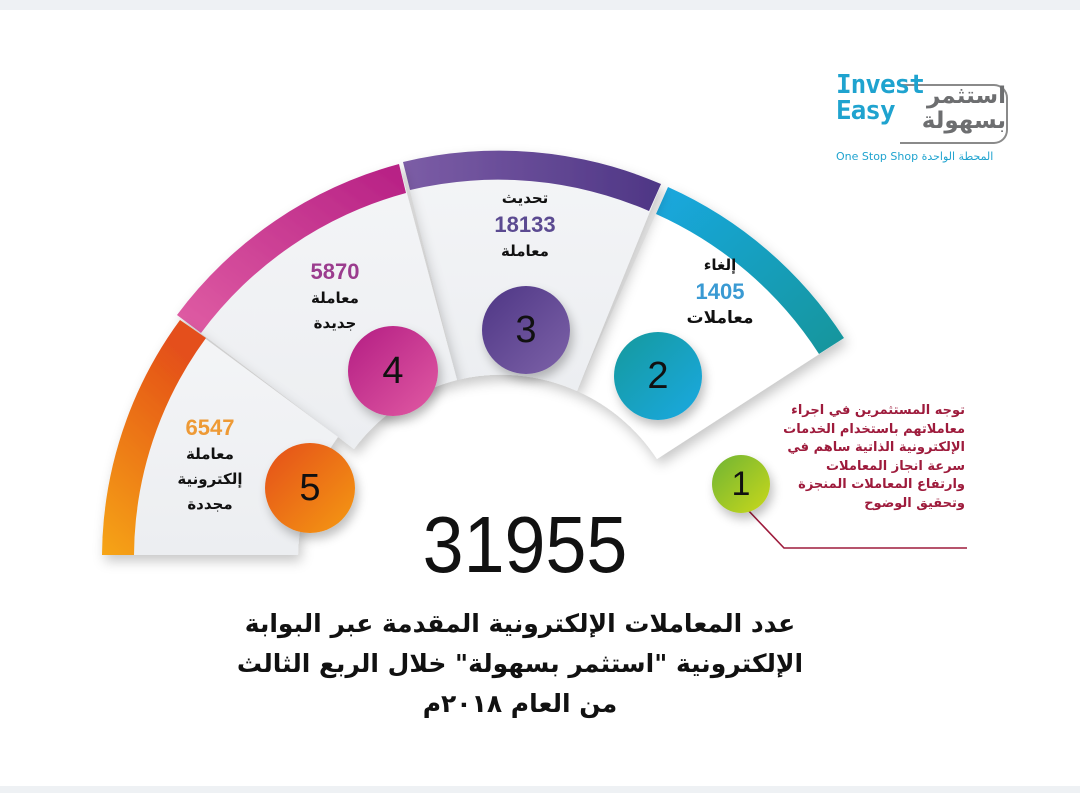 This screenshot has height=793, width=1080. I want to click on segment-5-unit-line1: معاملة, so click(210, 454).